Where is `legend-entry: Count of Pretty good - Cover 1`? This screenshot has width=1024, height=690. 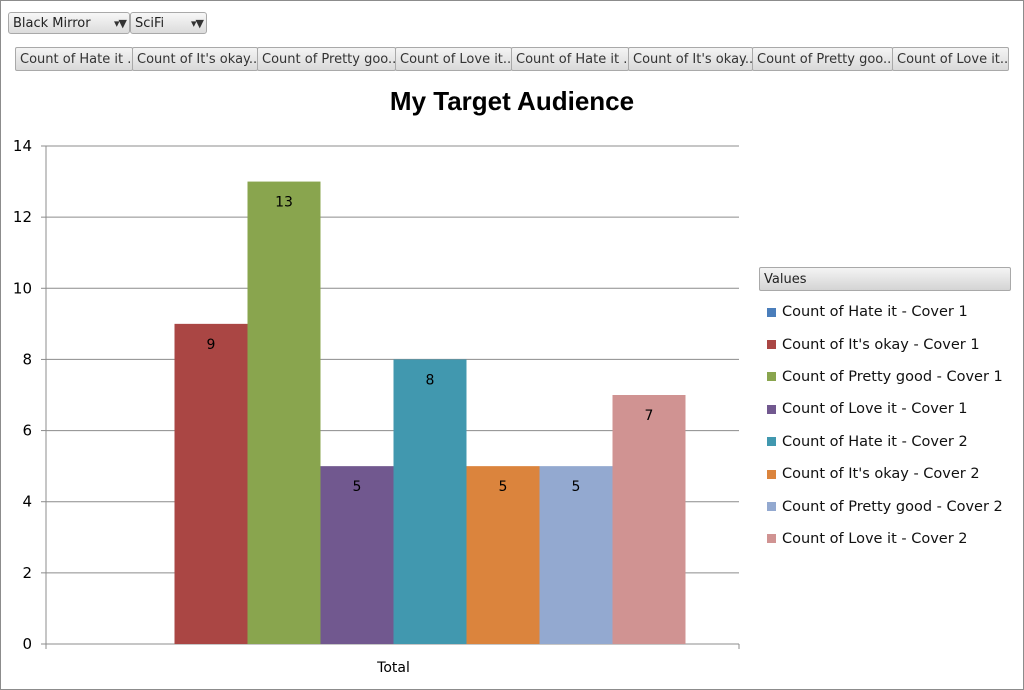 legend-entry: Count of Pretty good - Cover 1 is located at coordinates (885, 377).